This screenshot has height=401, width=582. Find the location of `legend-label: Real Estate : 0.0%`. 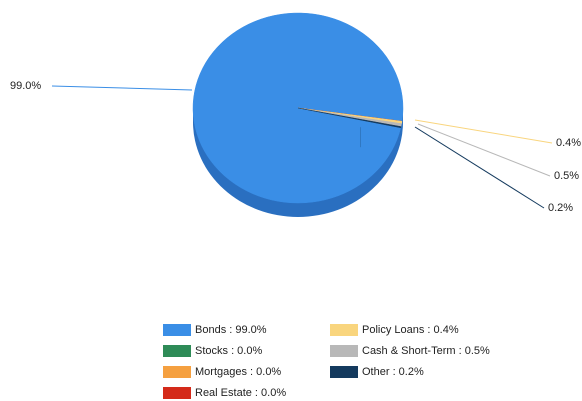

legend-label: Real Estate : 0.0% is located at coordinates (240, 393).